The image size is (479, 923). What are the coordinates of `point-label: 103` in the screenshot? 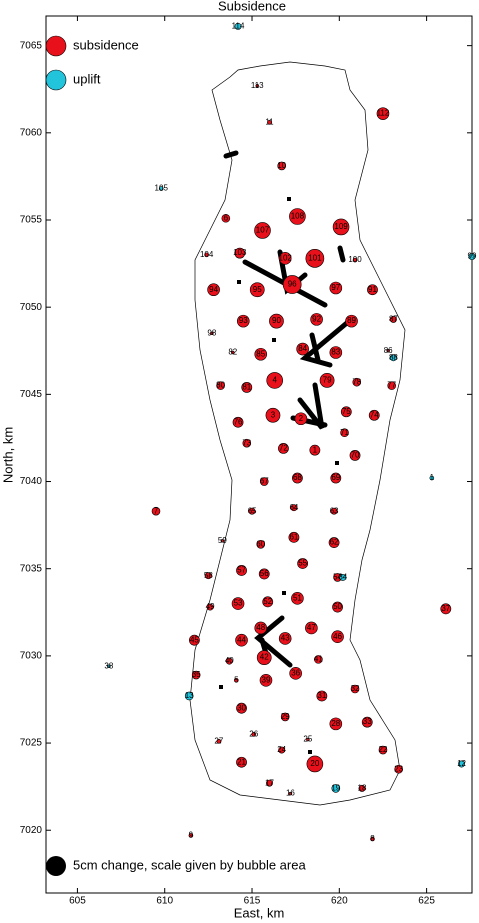 It's located at (240, 252).